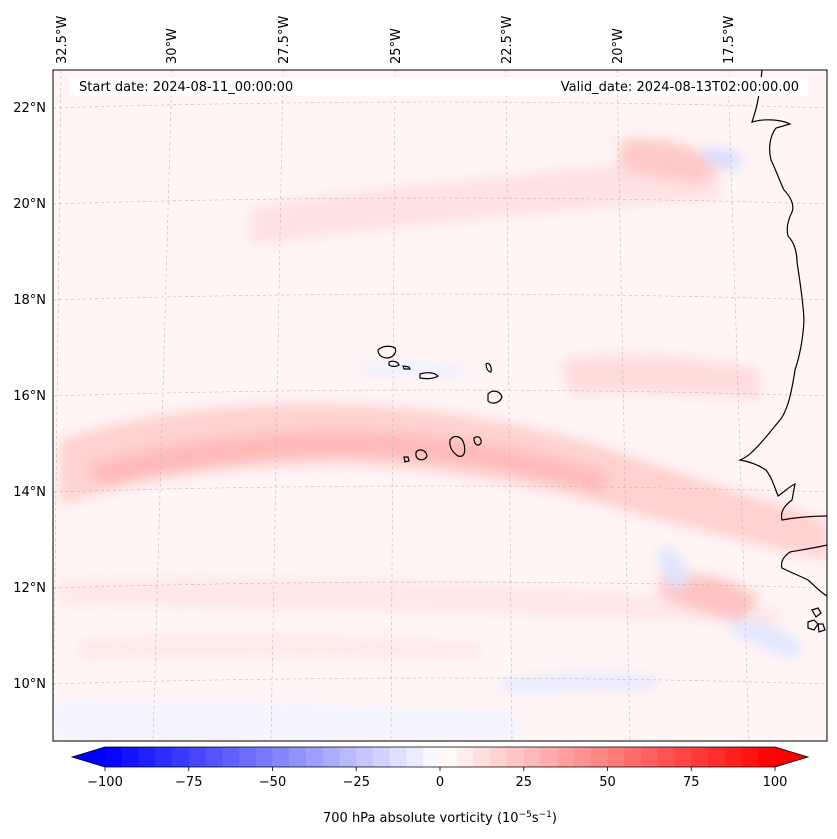 The width and height of the screenshot is (837, 839). Describe the element at coordinates (172, 46) in the screenshot. I see `lon-label: 30°W` at that location.